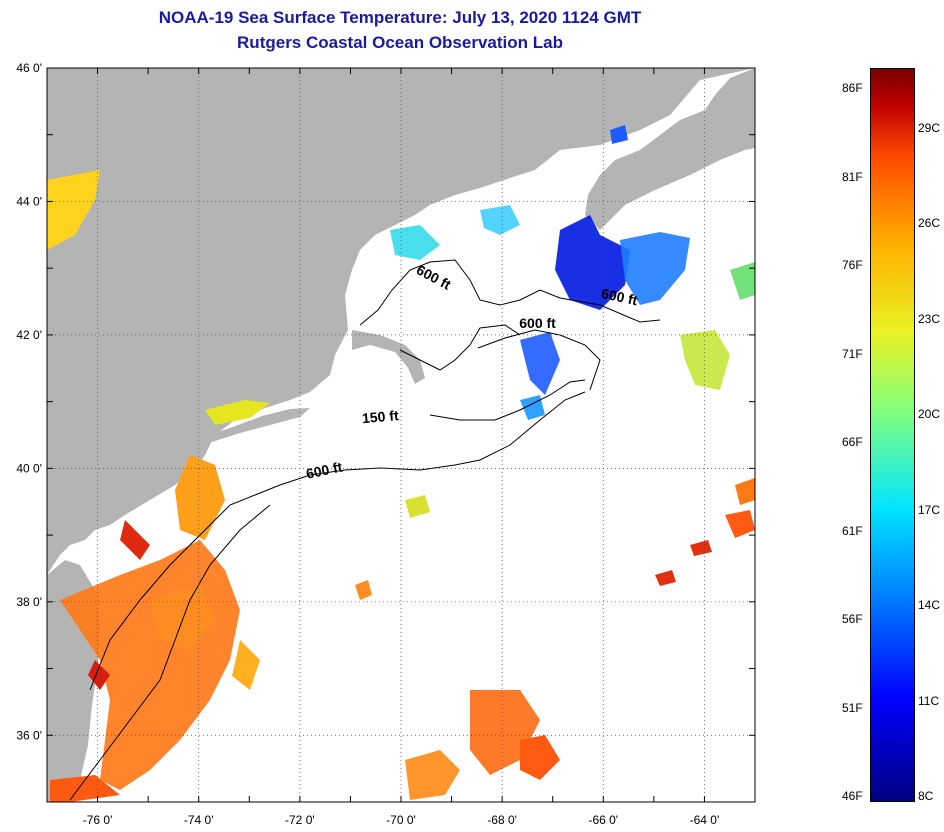 The width and height of the screenshot is (944, 832). Describe the element at coordinates (929, 605) in the screenshot. I see `colorbar-c-label: 14C` at that location.